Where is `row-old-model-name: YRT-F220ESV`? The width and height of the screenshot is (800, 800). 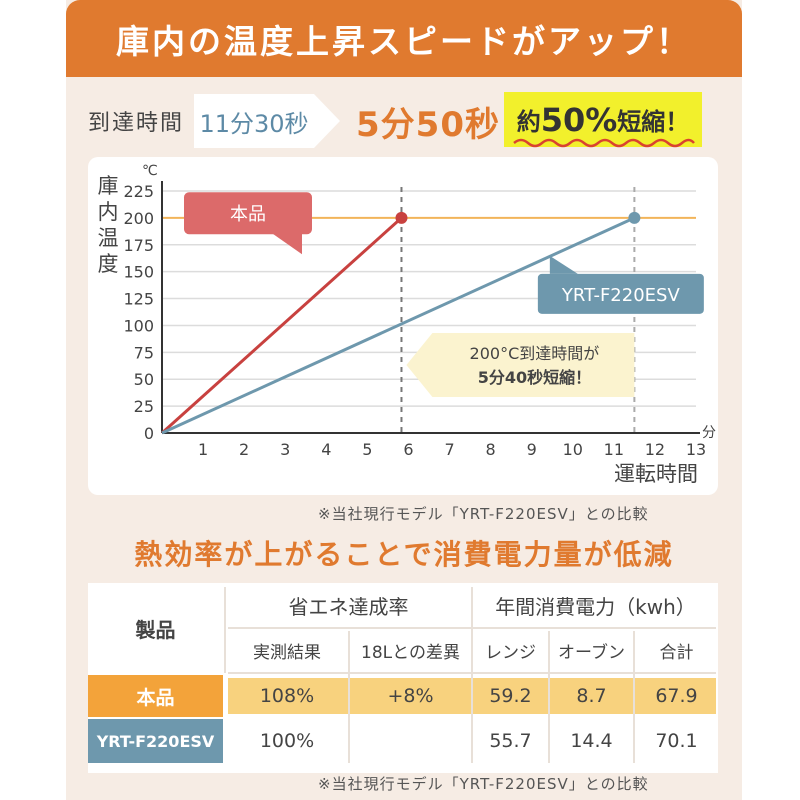 row-old-model-name: YRT-F220ESV is located at coordinates (155, 741).